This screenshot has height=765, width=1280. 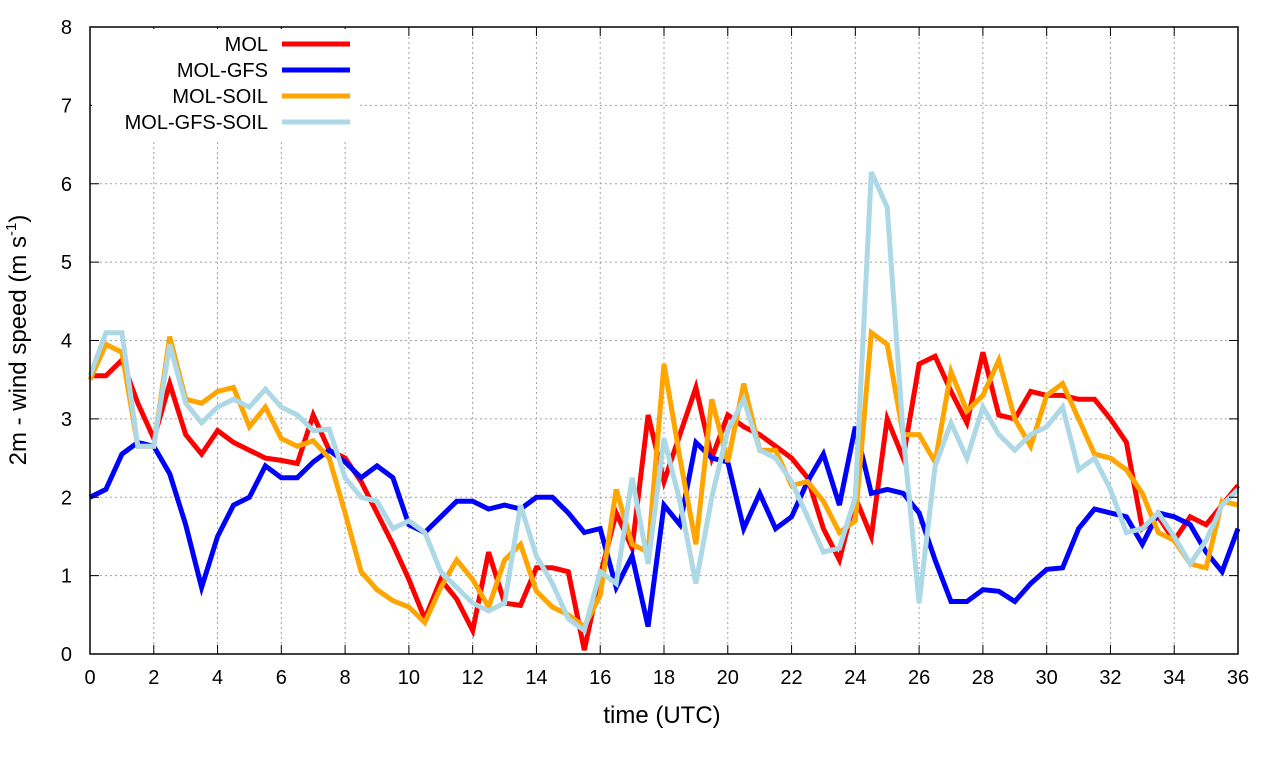 What do you see at coordinates (855, 678) in the screenshot?
I see `x-tick-label: 24` at bounding box center [855, 678].